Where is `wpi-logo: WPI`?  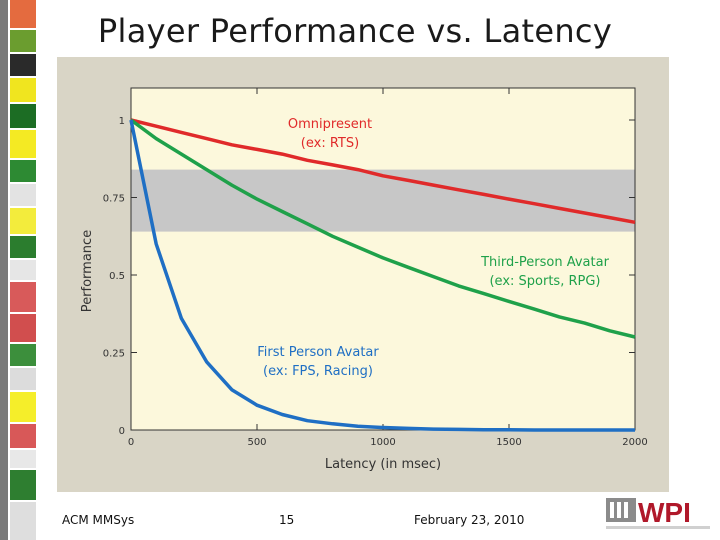 wpi-logo: WPI is located at coordinates (658, 513).